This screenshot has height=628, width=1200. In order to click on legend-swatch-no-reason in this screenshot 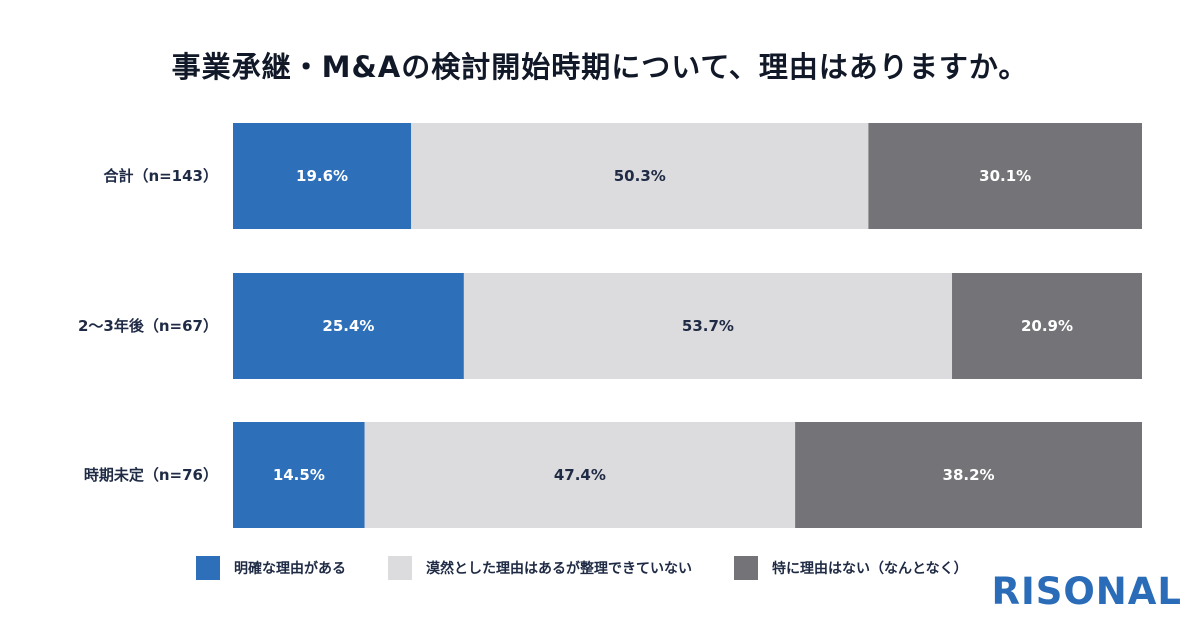, I will do `click(746, 568)`.